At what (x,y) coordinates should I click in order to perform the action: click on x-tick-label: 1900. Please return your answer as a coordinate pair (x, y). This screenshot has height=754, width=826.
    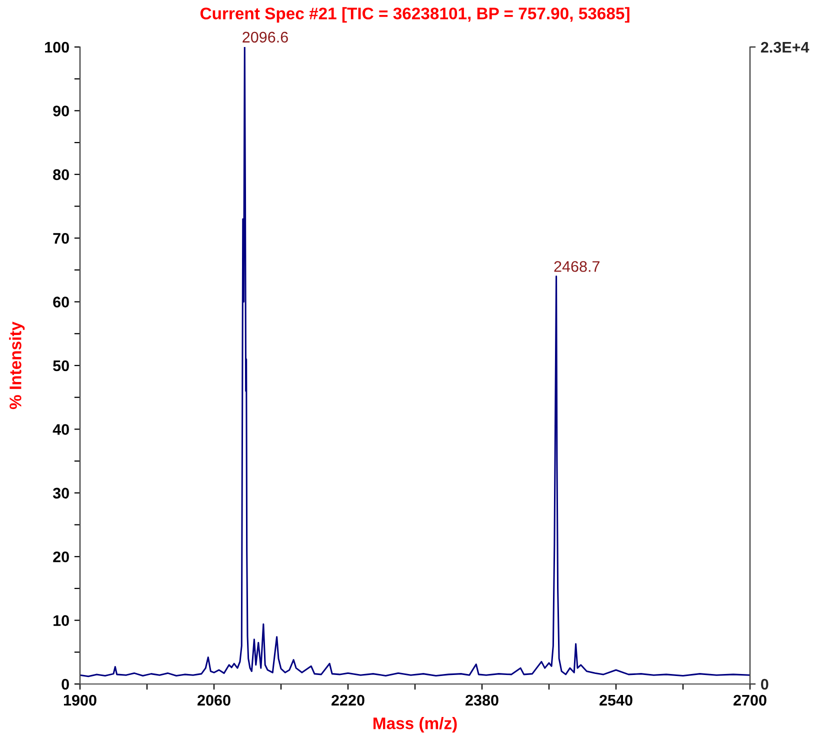
    Looking at the image, I should click on (80, 700).